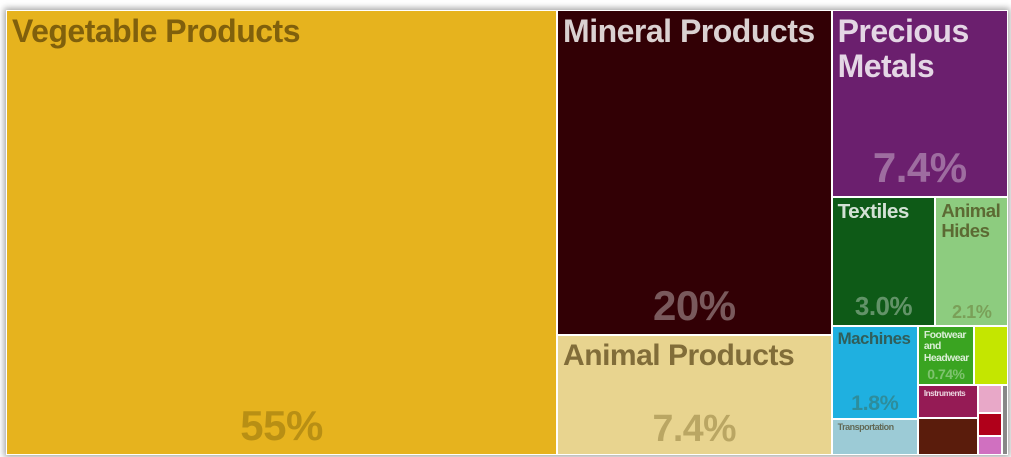 This screenshot has height=457, width=1011. Describe the element at coordinates (874, 436) in the screenshot. I see `tile: Transportation` at that location.